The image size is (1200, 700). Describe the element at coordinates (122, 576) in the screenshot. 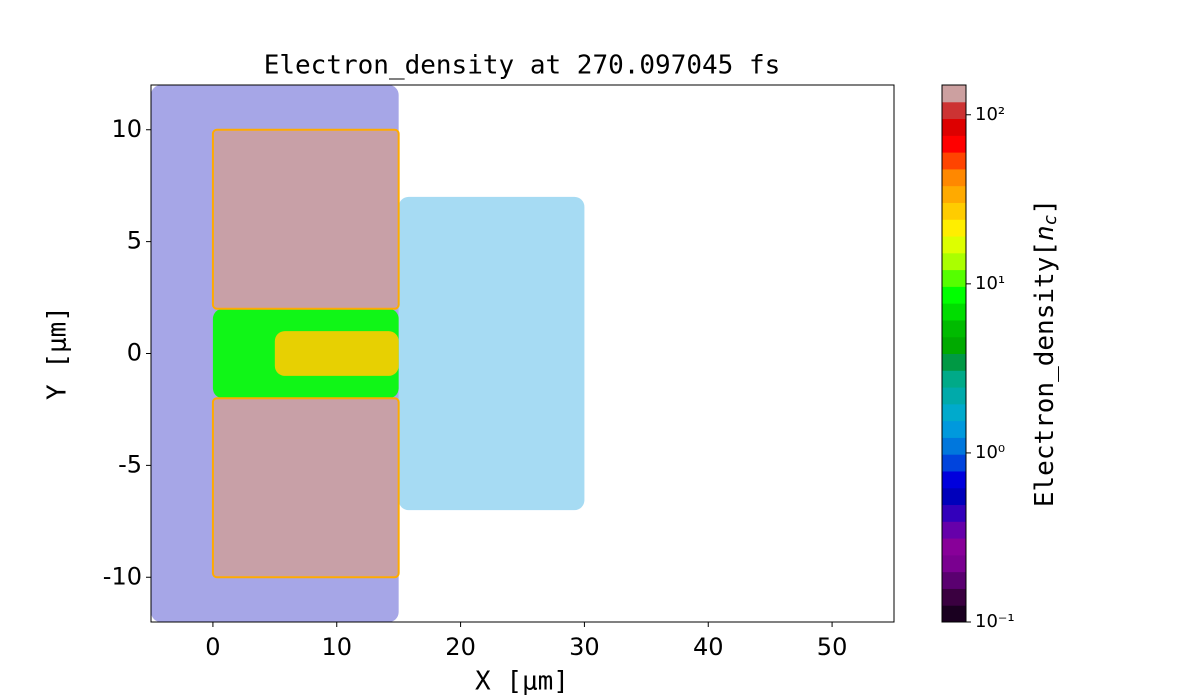

I see `y-tick-label: -10` at that location.